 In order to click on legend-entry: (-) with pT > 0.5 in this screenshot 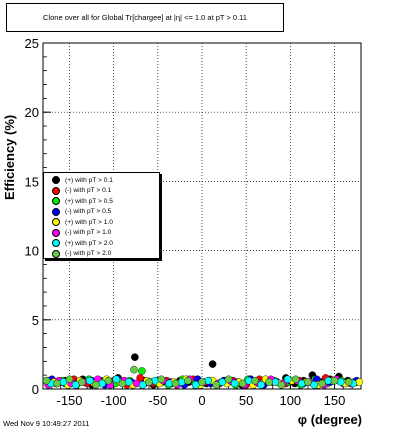, I will do `click(81, 212)`.